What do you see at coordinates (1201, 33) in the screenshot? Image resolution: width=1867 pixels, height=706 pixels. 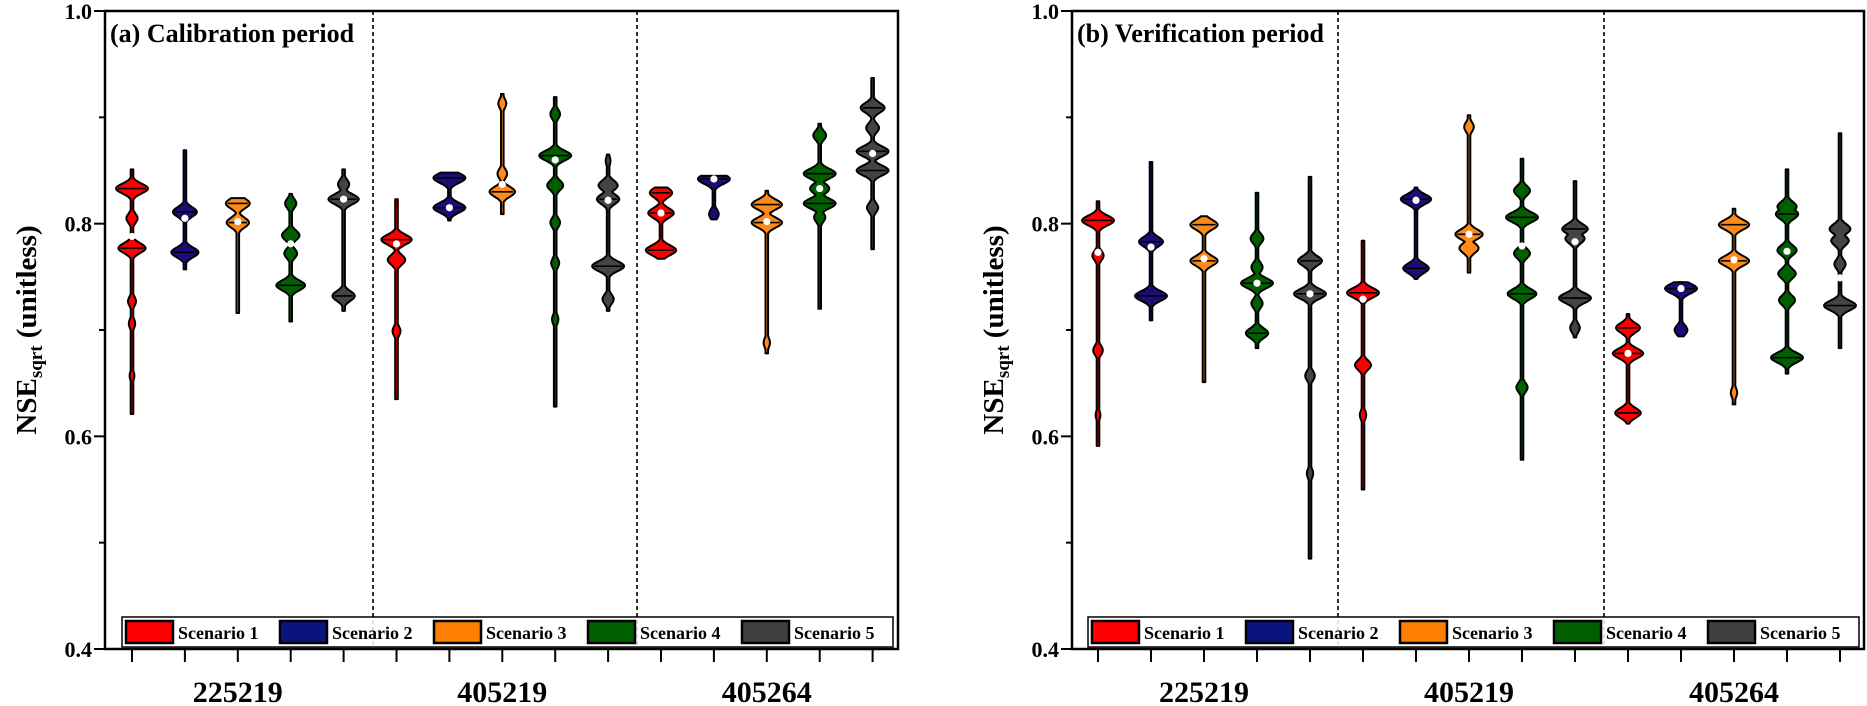 I see `panel-title: (b) Verification period` at bounding box center [1201, 33].